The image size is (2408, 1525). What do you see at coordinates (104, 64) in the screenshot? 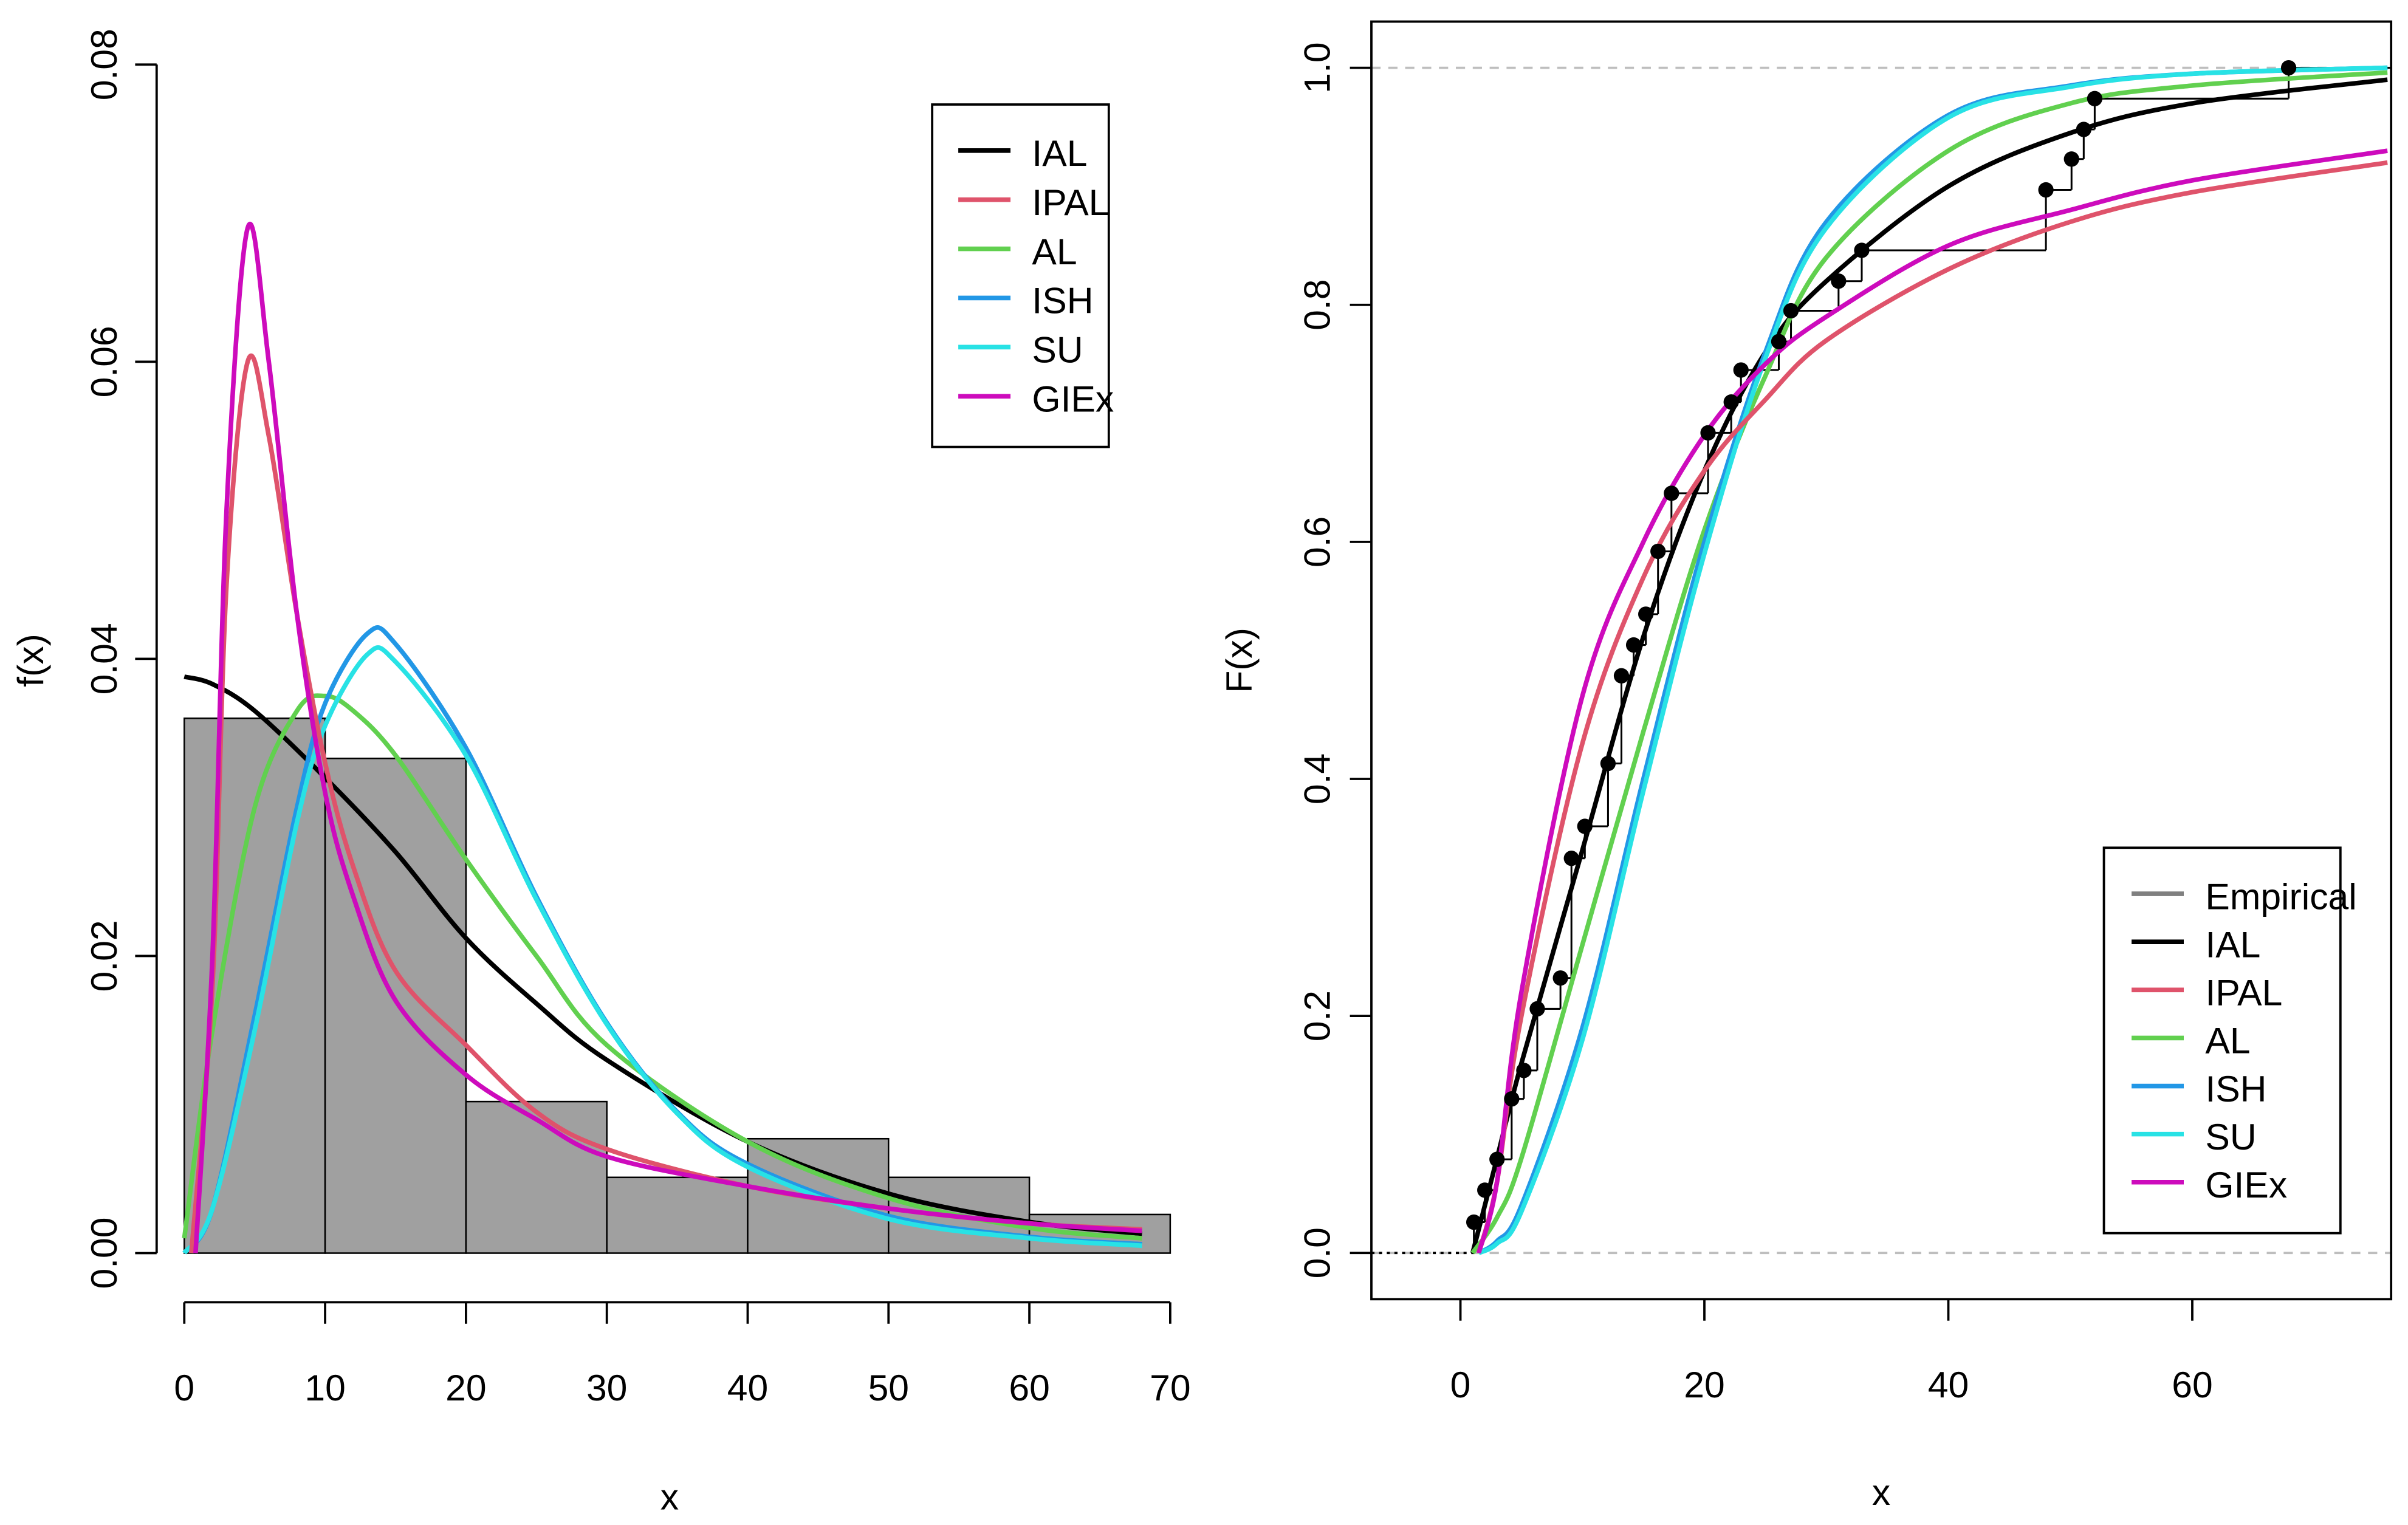
I see `y-tick-label: 0.08` at bounding box center [104, 64].